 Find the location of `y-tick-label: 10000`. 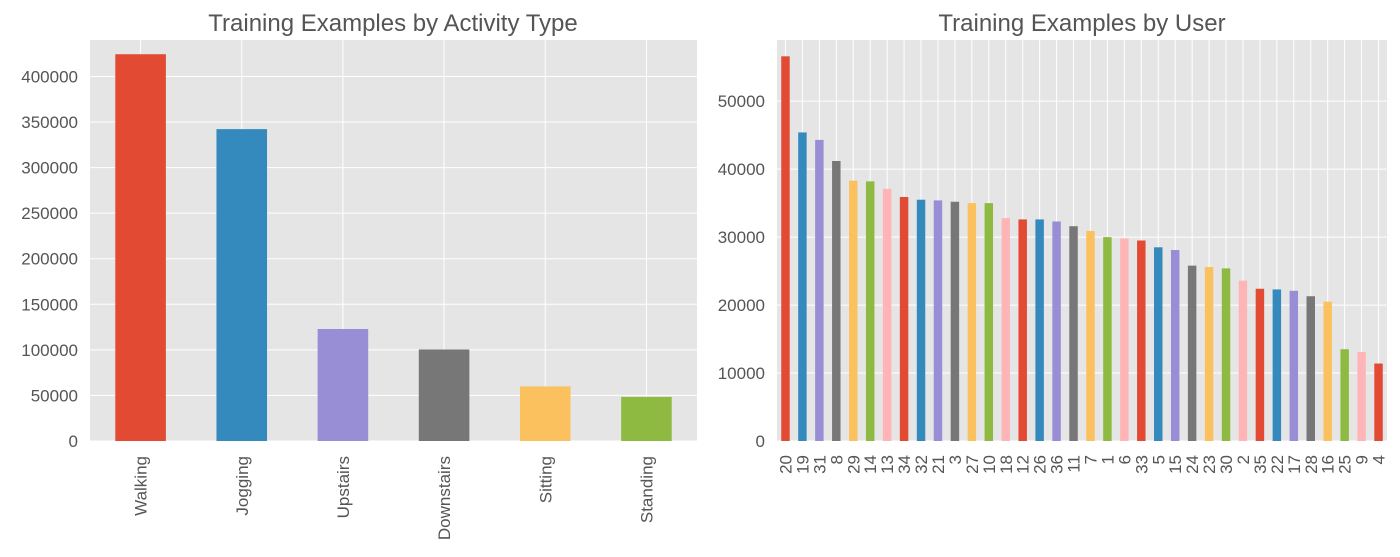

y-tick-label: 10000 is located at coordinates (741, 373).